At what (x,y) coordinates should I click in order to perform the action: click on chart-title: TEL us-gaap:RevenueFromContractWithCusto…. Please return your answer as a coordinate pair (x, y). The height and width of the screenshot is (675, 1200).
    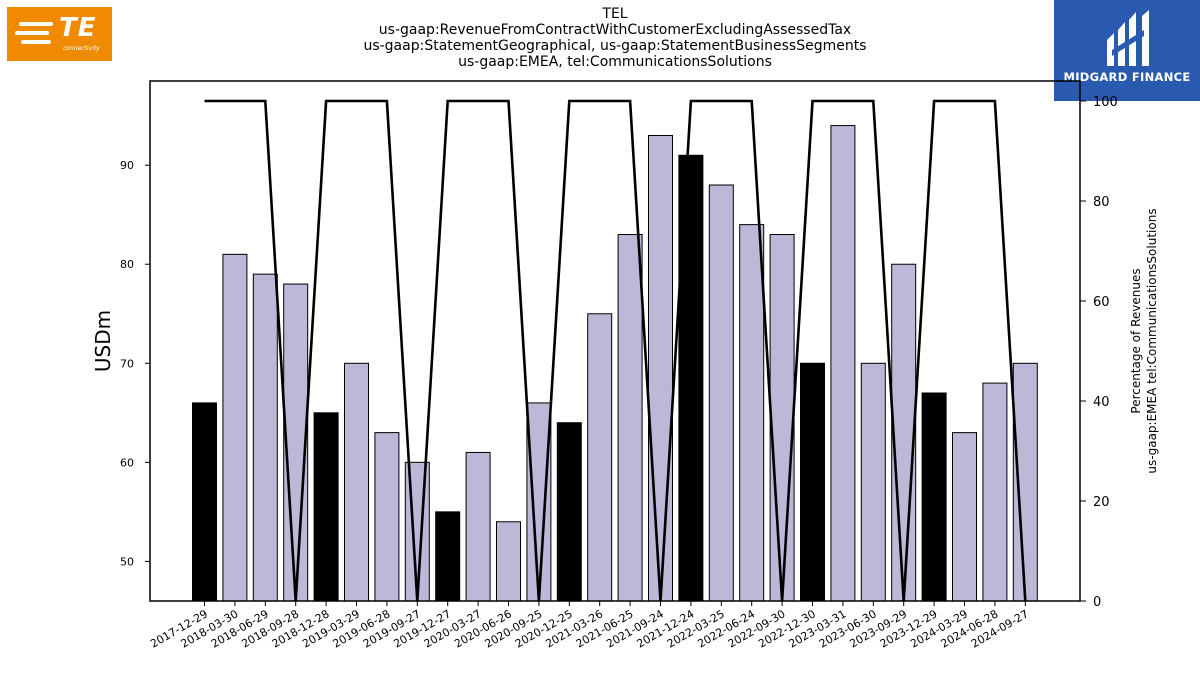
    Looking at the image, I should click on (615, 38).